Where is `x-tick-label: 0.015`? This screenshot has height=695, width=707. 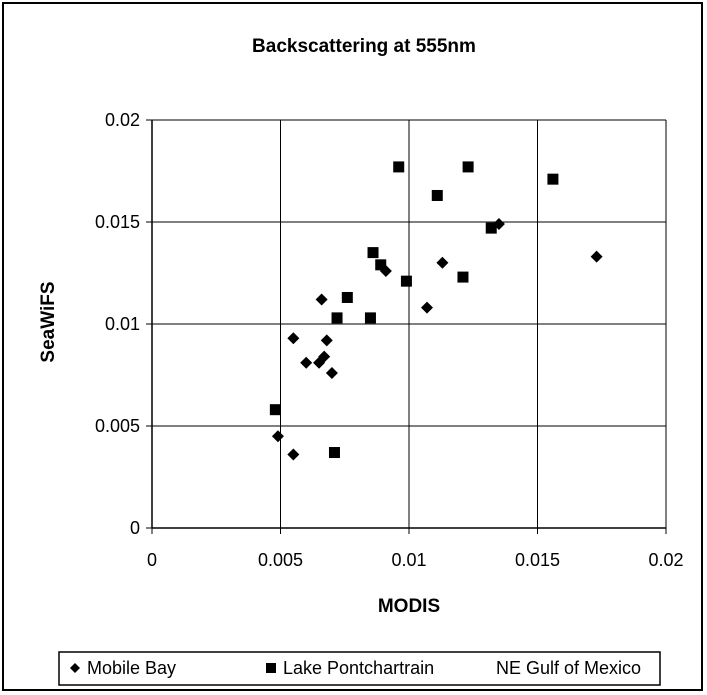
x-tick-label: 0.015 is located at coordinates (537, 560).